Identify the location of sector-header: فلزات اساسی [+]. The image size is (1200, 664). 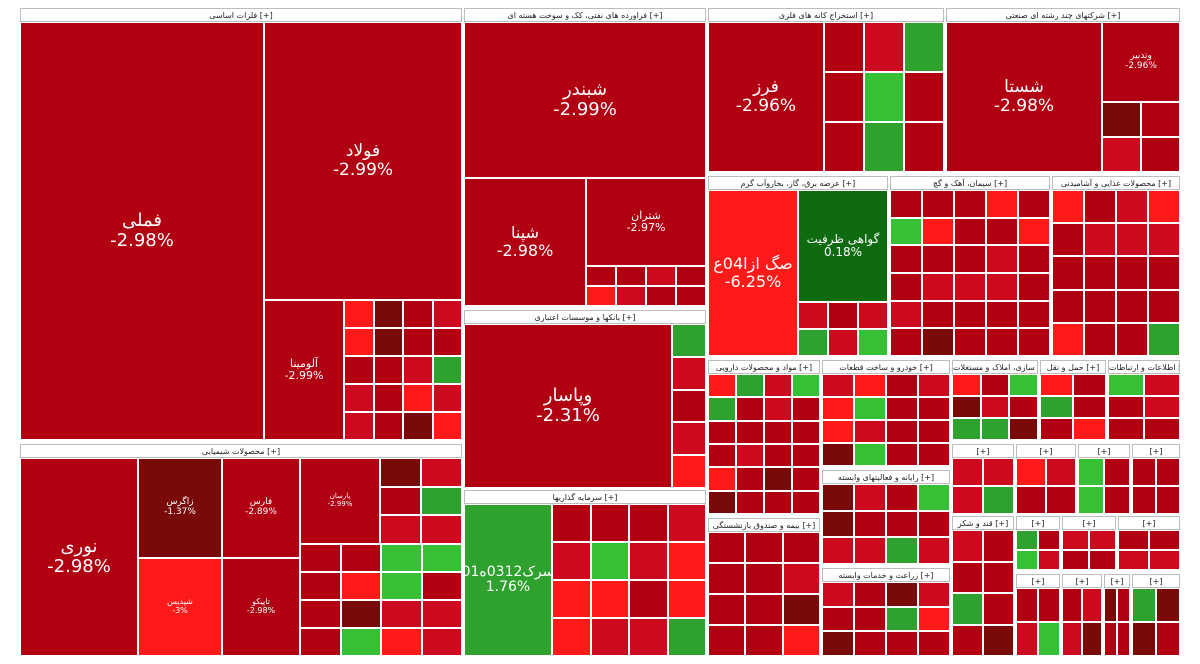
(241, 15).